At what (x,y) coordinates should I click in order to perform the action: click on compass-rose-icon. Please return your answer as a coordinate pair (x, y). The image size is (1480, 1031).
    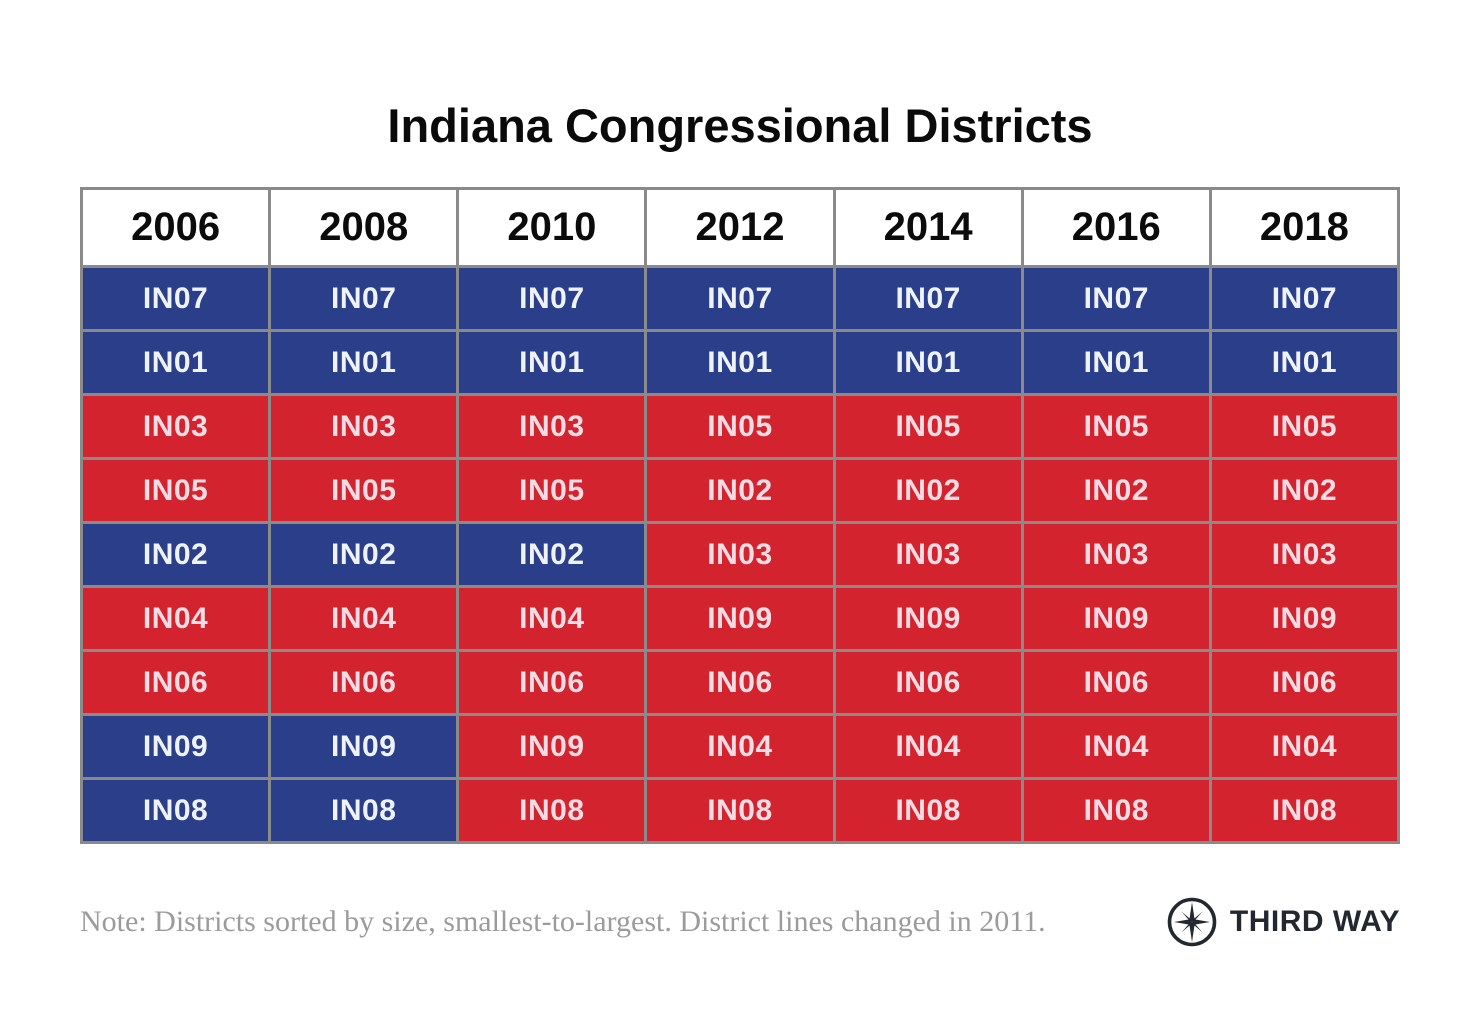
    Looking at the image, I should click on (1192, 922).